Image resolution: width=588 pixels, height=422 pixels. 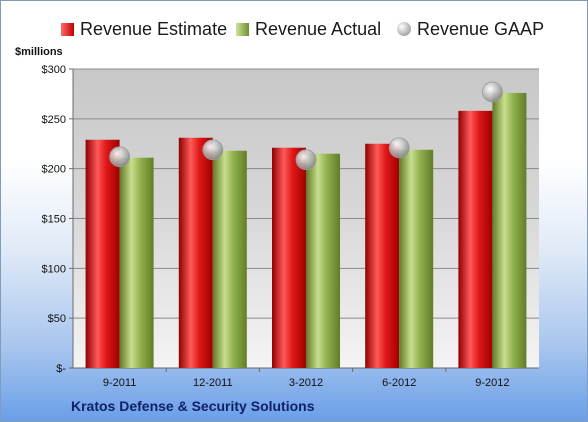 I want to click on x-tick-label: 3-2012, so click(x=306, y=383).